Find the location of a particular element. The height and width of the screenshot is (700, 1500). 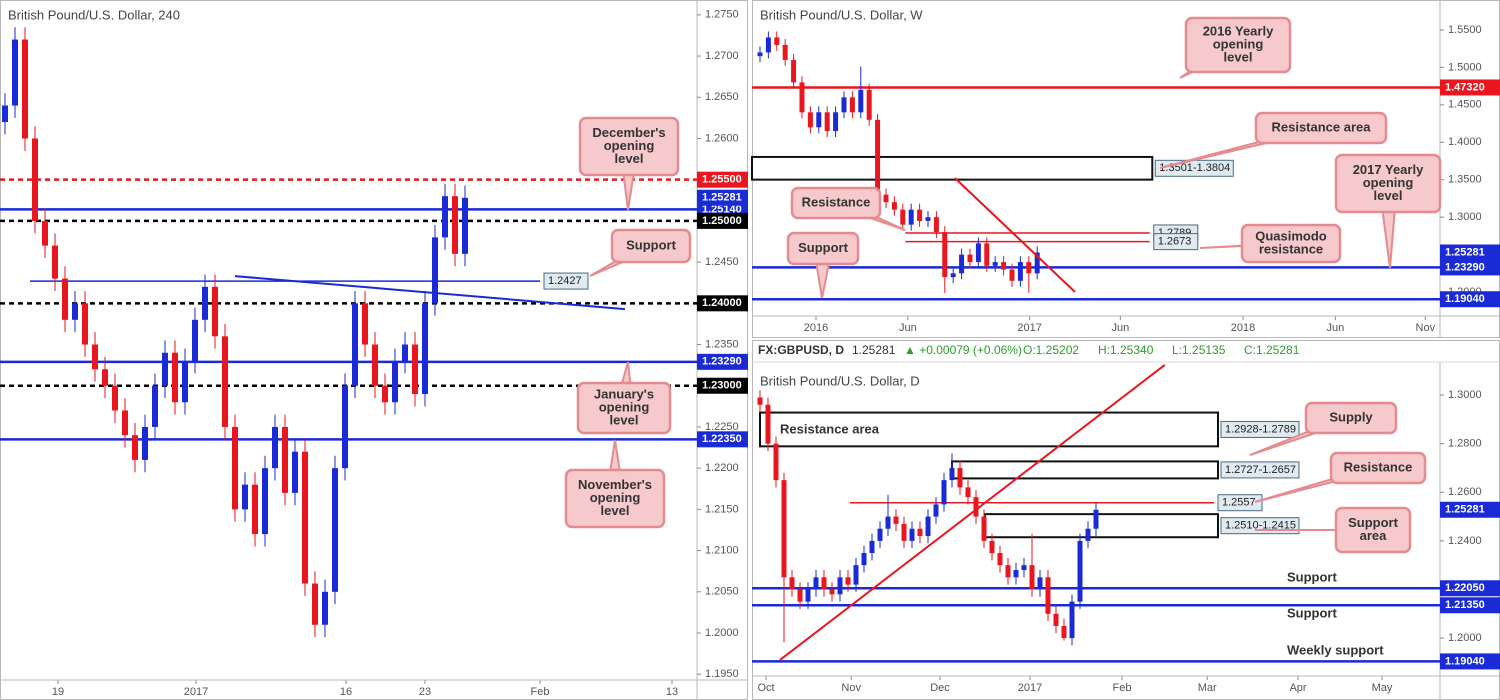

x-tick-label: Apr is located at coordinates (1297, 688).